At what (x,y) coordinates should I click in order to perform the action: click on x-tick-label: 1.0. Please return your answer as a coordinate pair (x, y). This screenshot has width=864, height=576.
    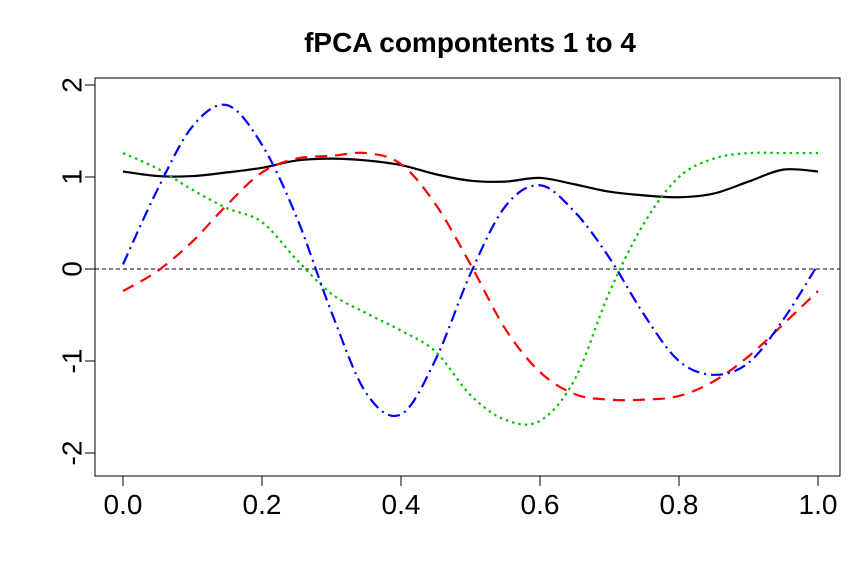
    Looking at the image, I should click on (818, 504).